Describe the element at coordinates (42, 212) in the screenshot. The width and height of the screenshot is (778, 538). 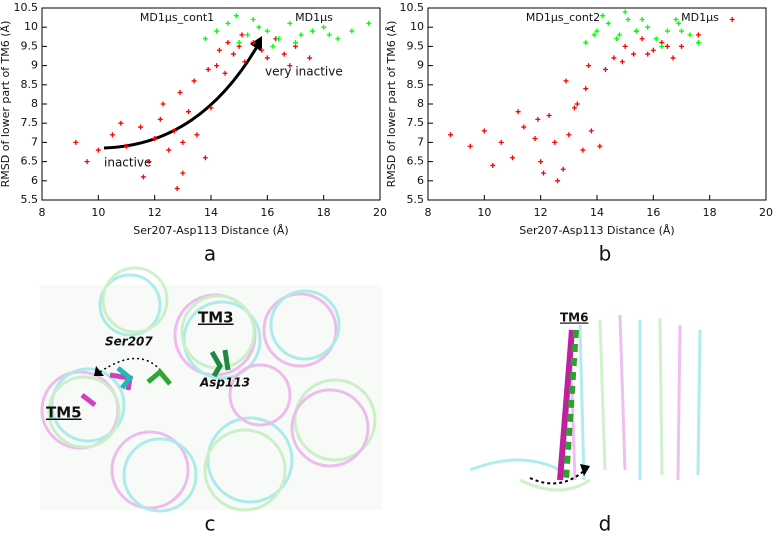
I see `x-tick-label: 8` at that location.